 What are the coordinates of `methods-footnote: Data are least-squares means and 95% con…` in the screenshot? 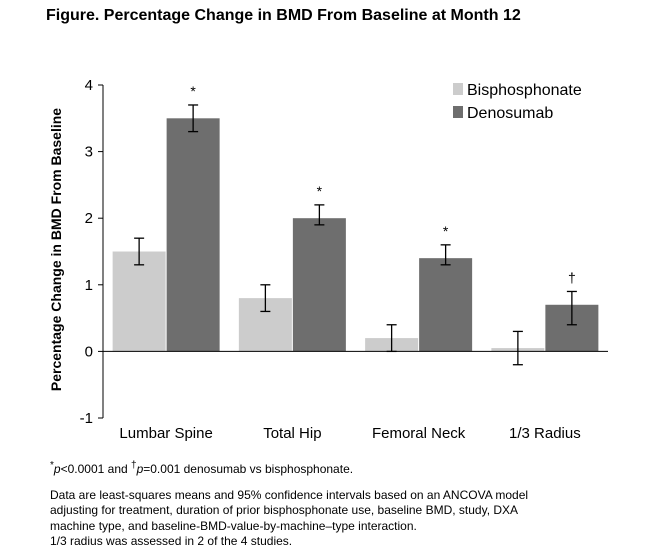 It's located at (289, 518).